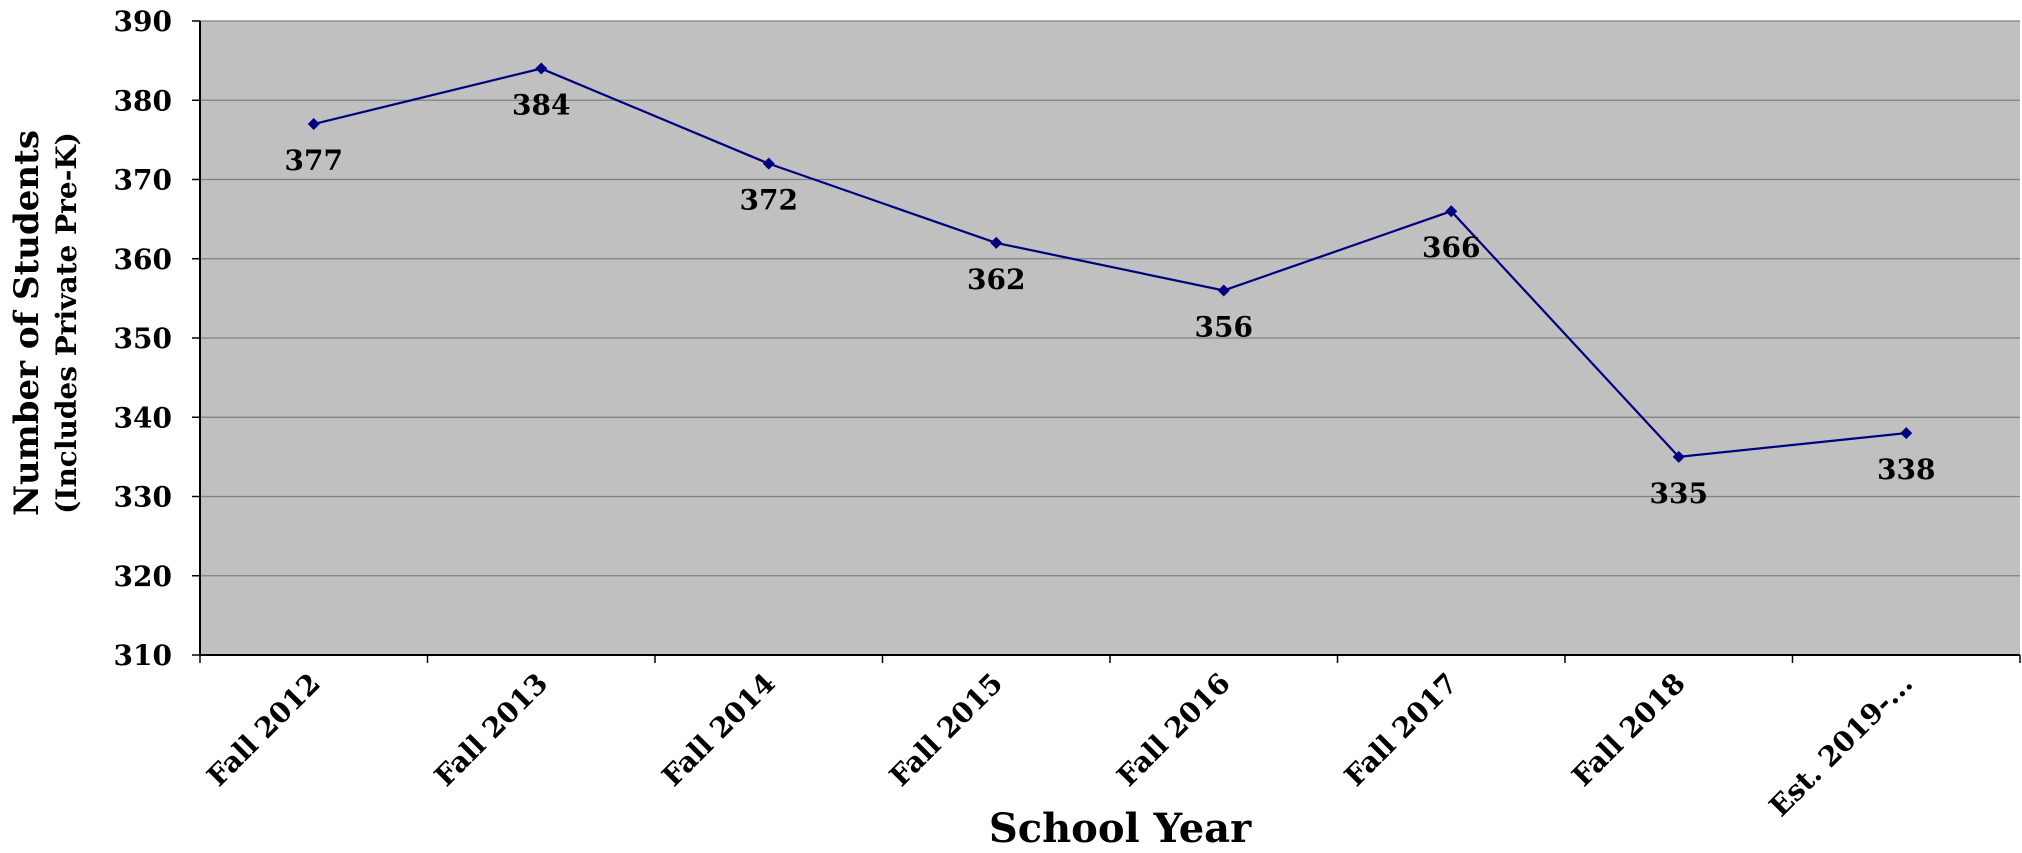  What do you see at coordinates (719, 730) in the screenshot?
I see `x-tick-label: Fall 2014` at bounding box center [719, 730].